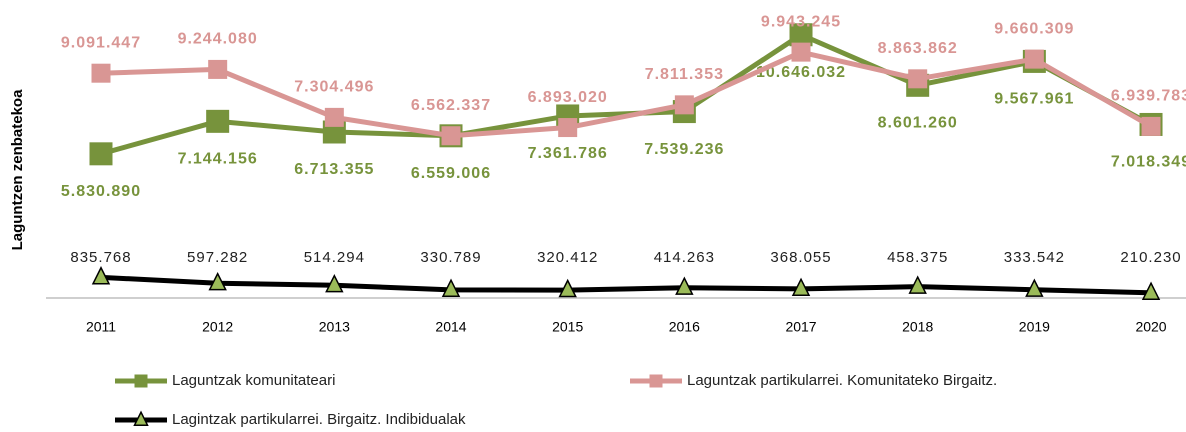 The height and width of the screenshot is (432, 1186). I want to click on data-label: 6.559.006, so click(451, 173).